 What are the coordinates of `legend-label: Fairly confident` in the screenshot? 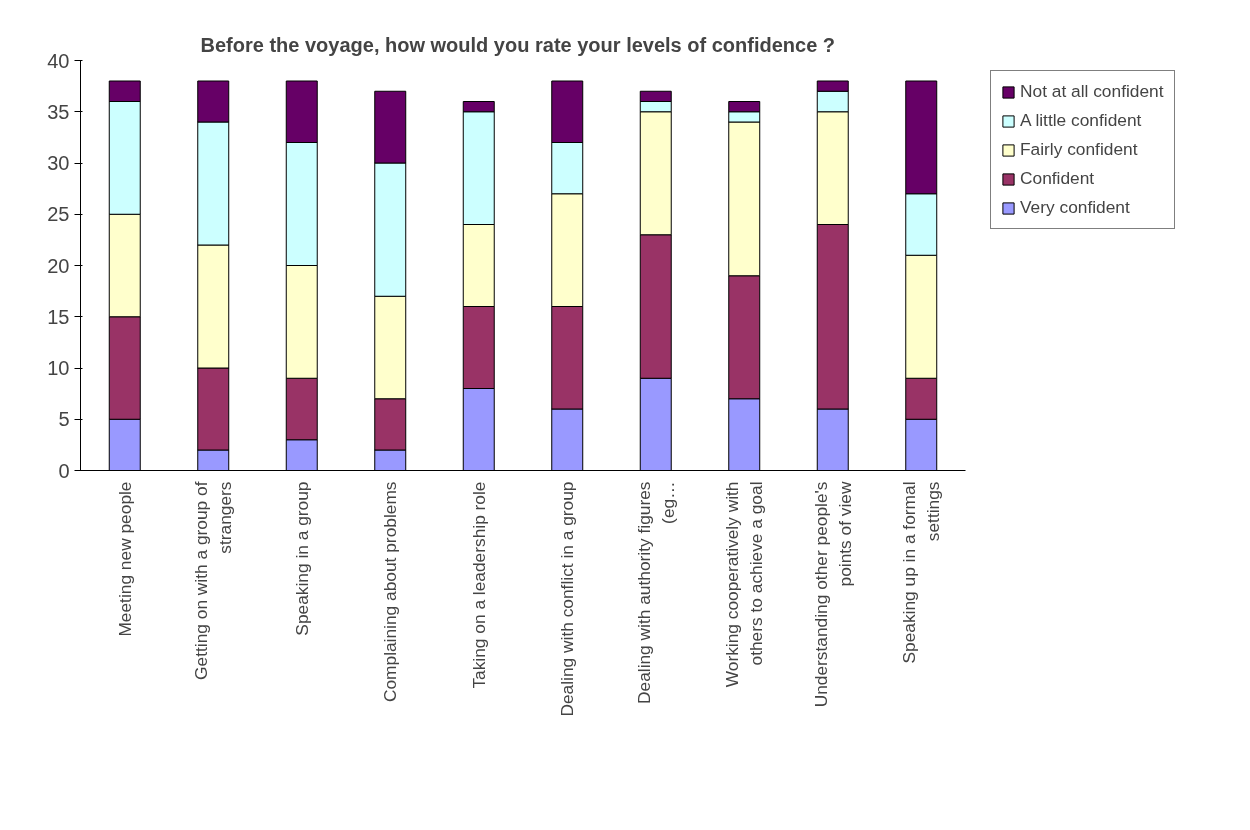 It's located at (1079, 149).